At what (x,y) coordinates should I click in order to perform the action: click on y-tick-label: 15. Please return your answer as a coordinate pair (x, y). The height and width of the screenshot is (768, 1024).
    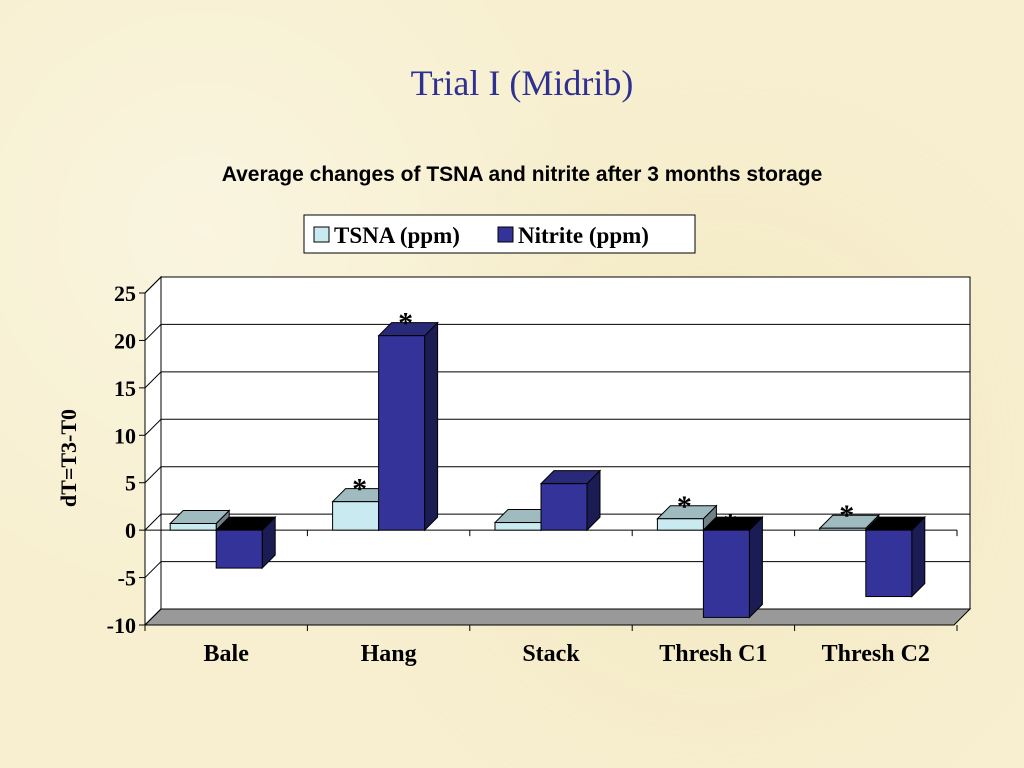
    Looking at the image, I should click on (125, 388).